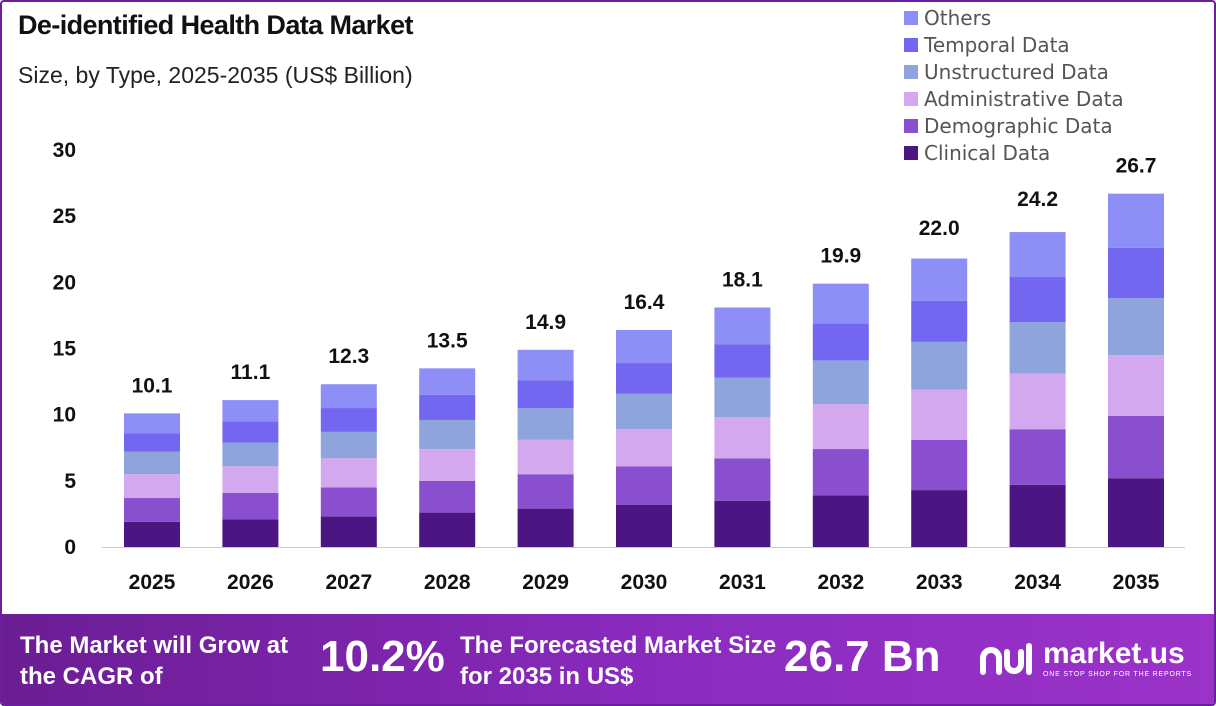 The width and height of the screenshot is (1216, 706). What do you see at coordinates (348, 356) in the screenshot?
I see `bar-total-label: 12.3` at bounding box center [348, 356].